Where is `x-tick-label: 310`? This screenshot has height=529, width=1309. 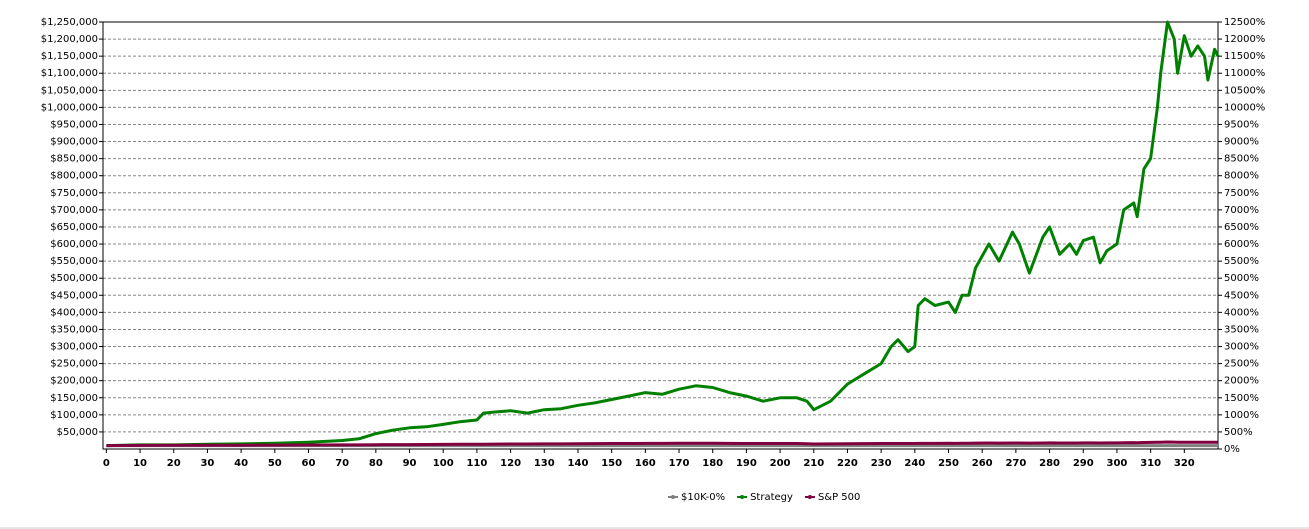
x-tick-label: 310 is located at coordinates (1150, 463).